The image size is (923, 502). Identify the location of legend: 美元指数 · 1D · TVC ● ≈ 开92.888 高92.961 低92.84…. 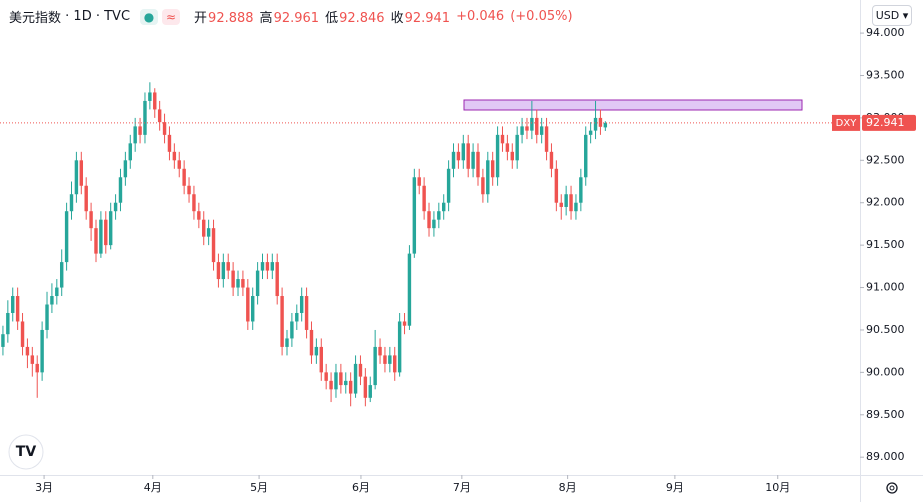
(294, 16).